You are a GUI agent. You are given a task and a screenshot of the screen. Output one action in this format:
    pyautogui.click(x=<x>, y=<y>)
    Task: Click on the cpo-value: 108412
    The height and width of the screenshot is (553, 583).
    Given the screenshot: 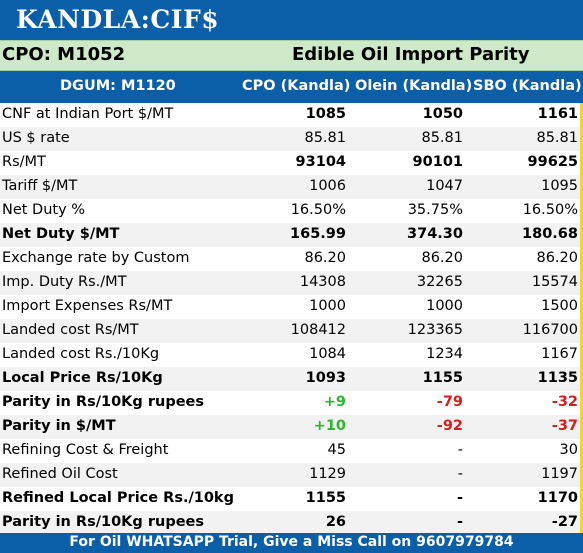 What is the action you would take?
    pyautogui.click(x=318, y=330)
    